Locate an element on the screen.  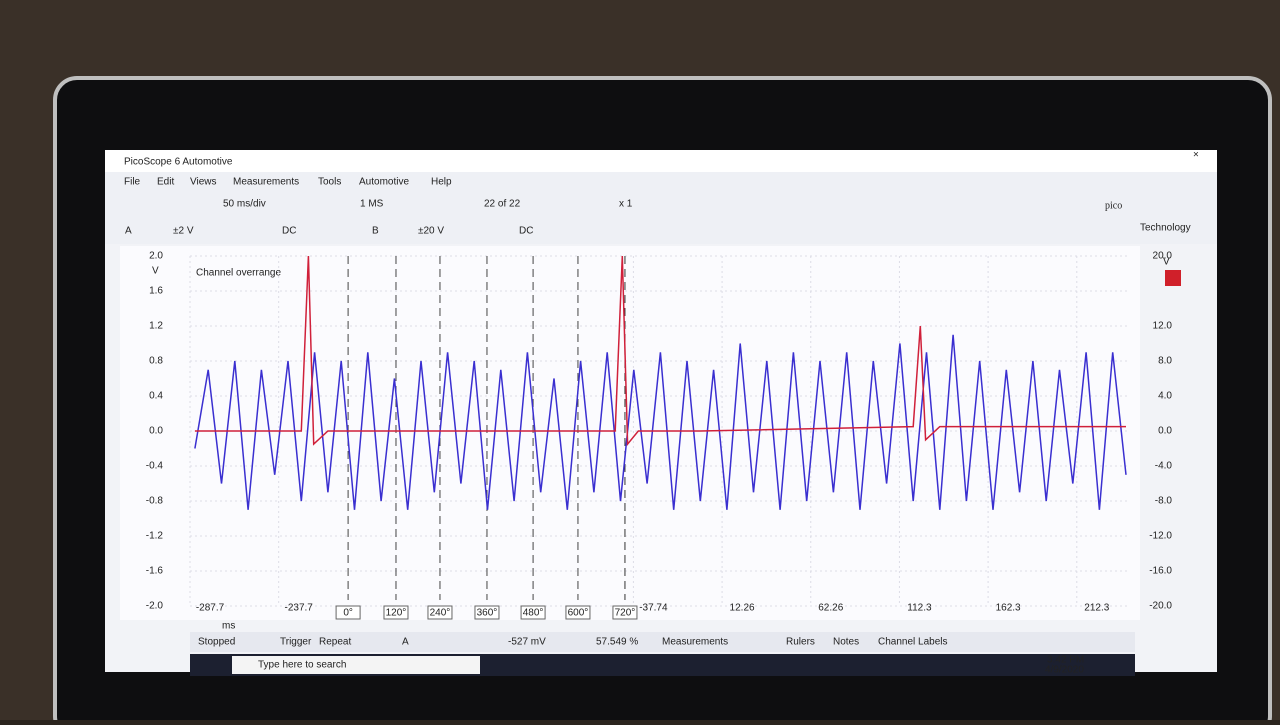
y2-tick-label: -20.0 is located at coordinates (1160, 606).